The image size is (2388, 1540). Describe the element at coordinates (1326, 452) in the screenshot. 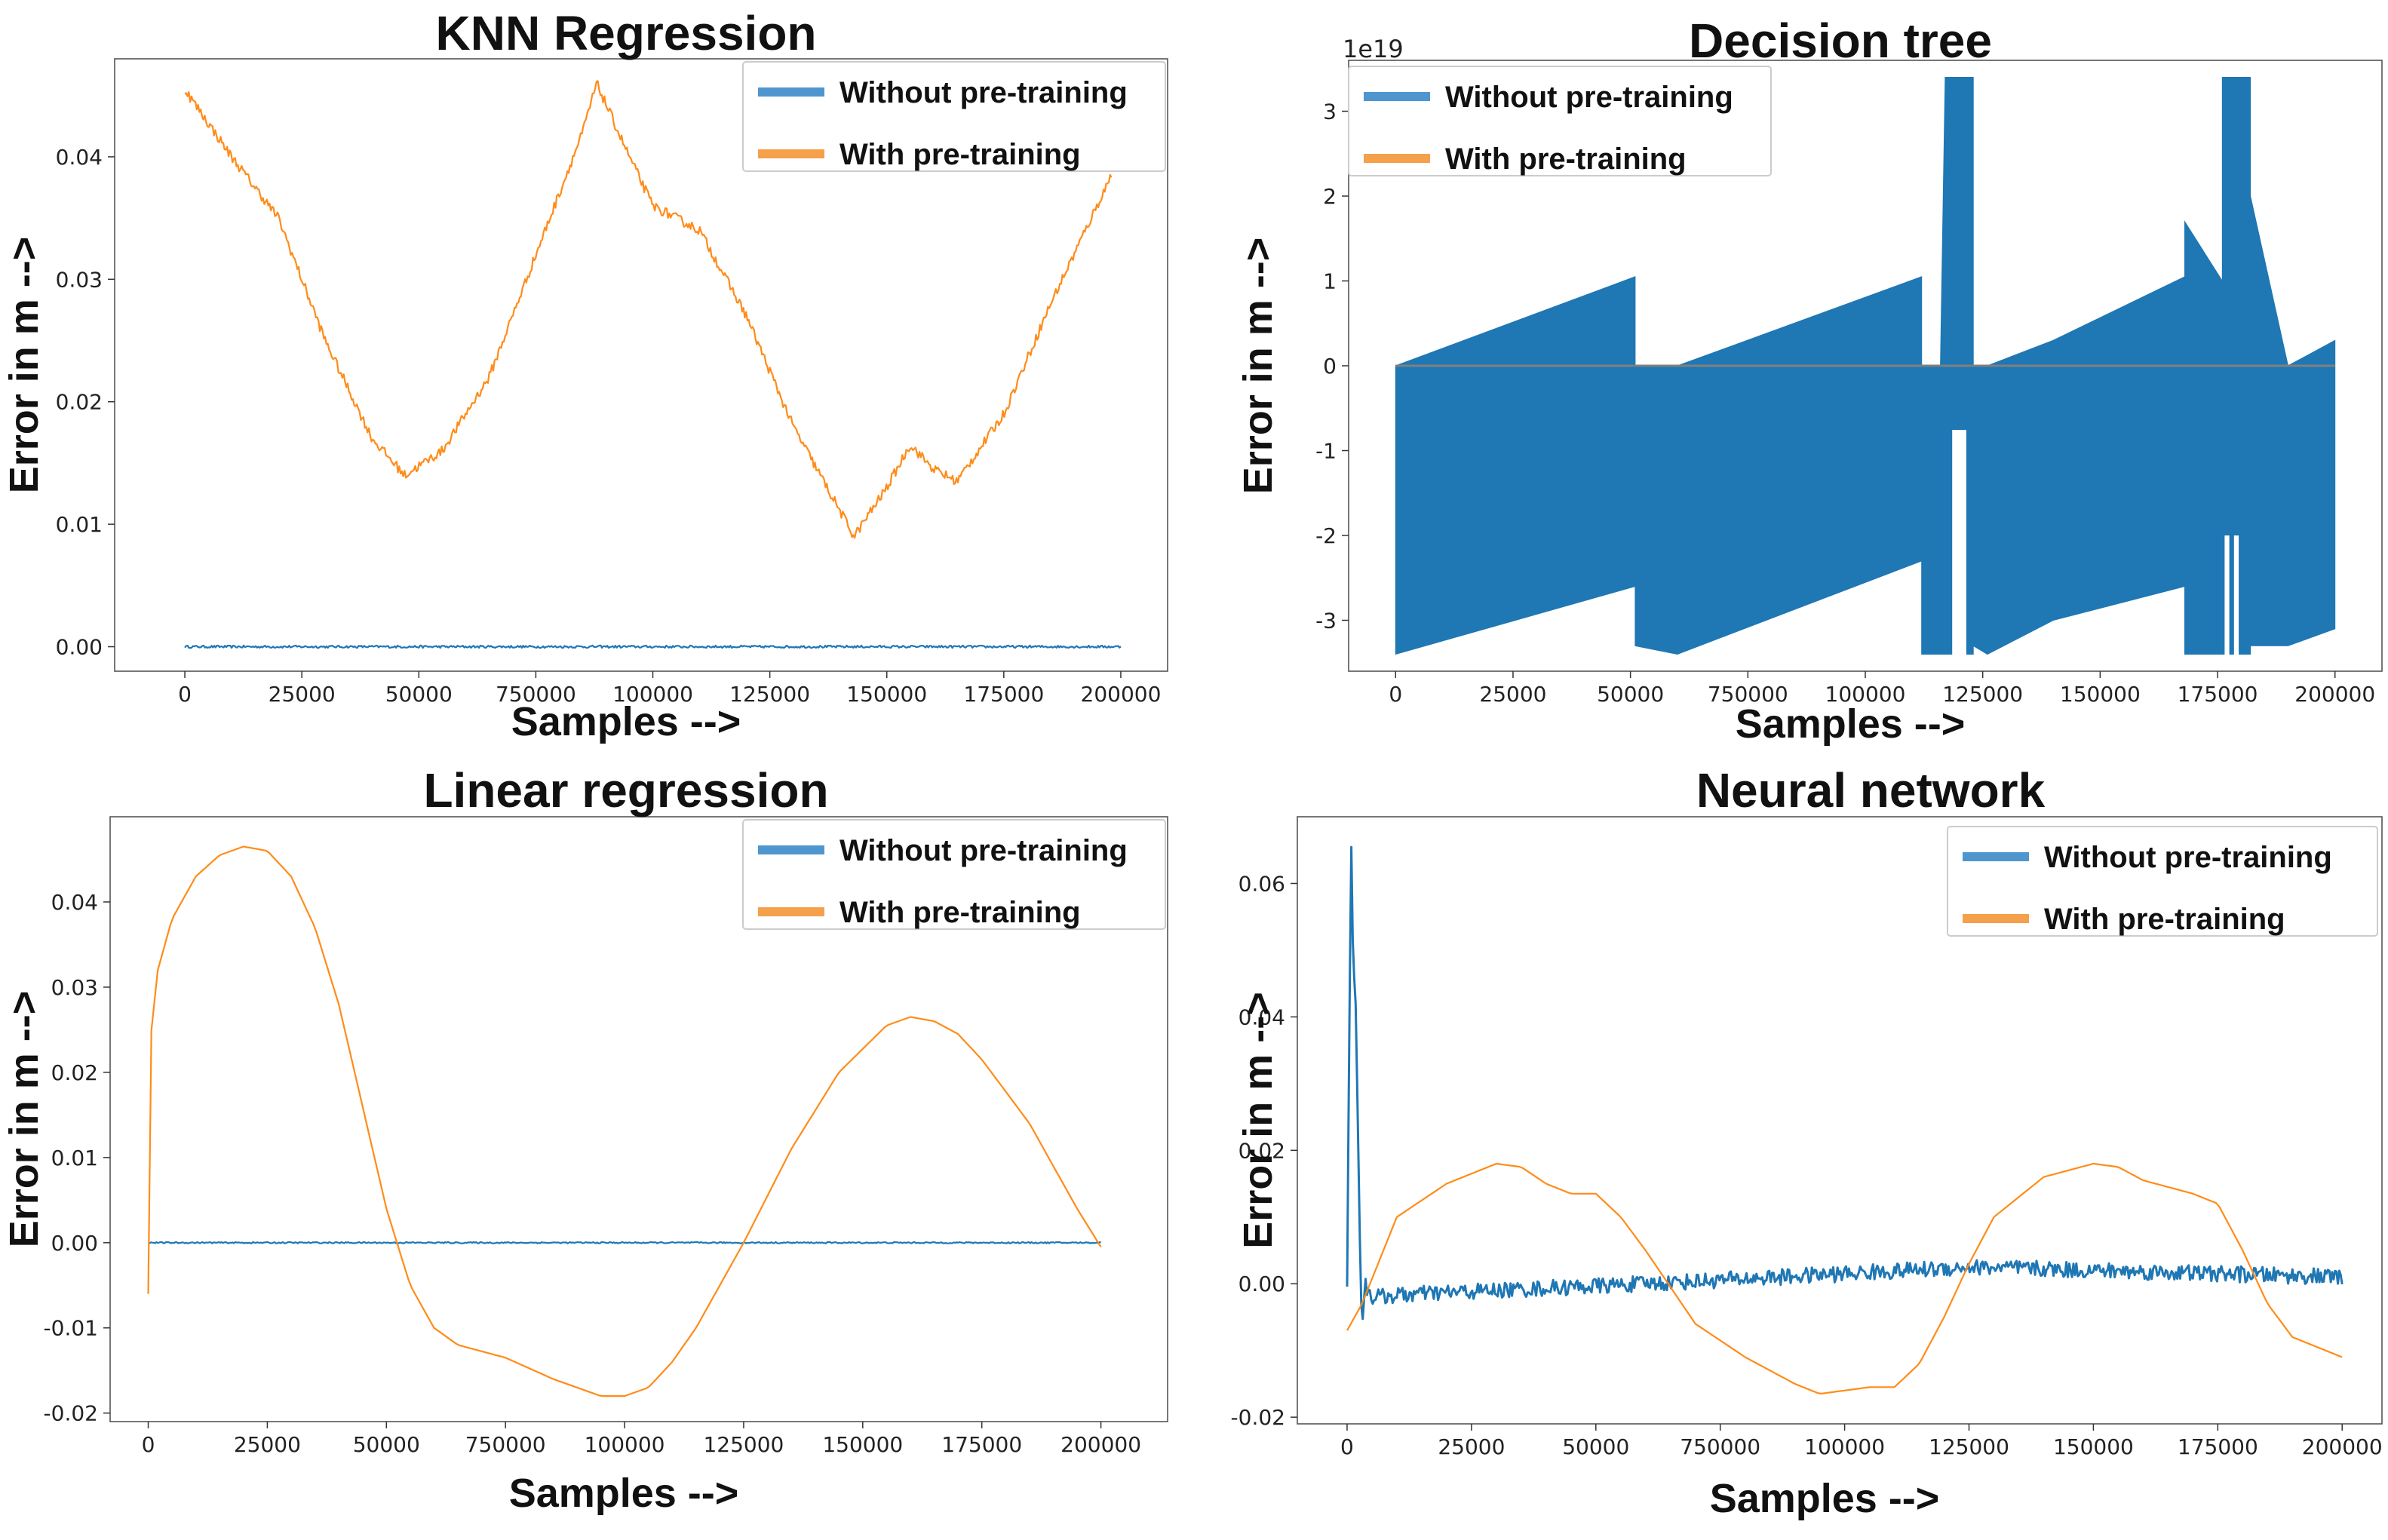

I see `y-tick-label: -1` at that location.